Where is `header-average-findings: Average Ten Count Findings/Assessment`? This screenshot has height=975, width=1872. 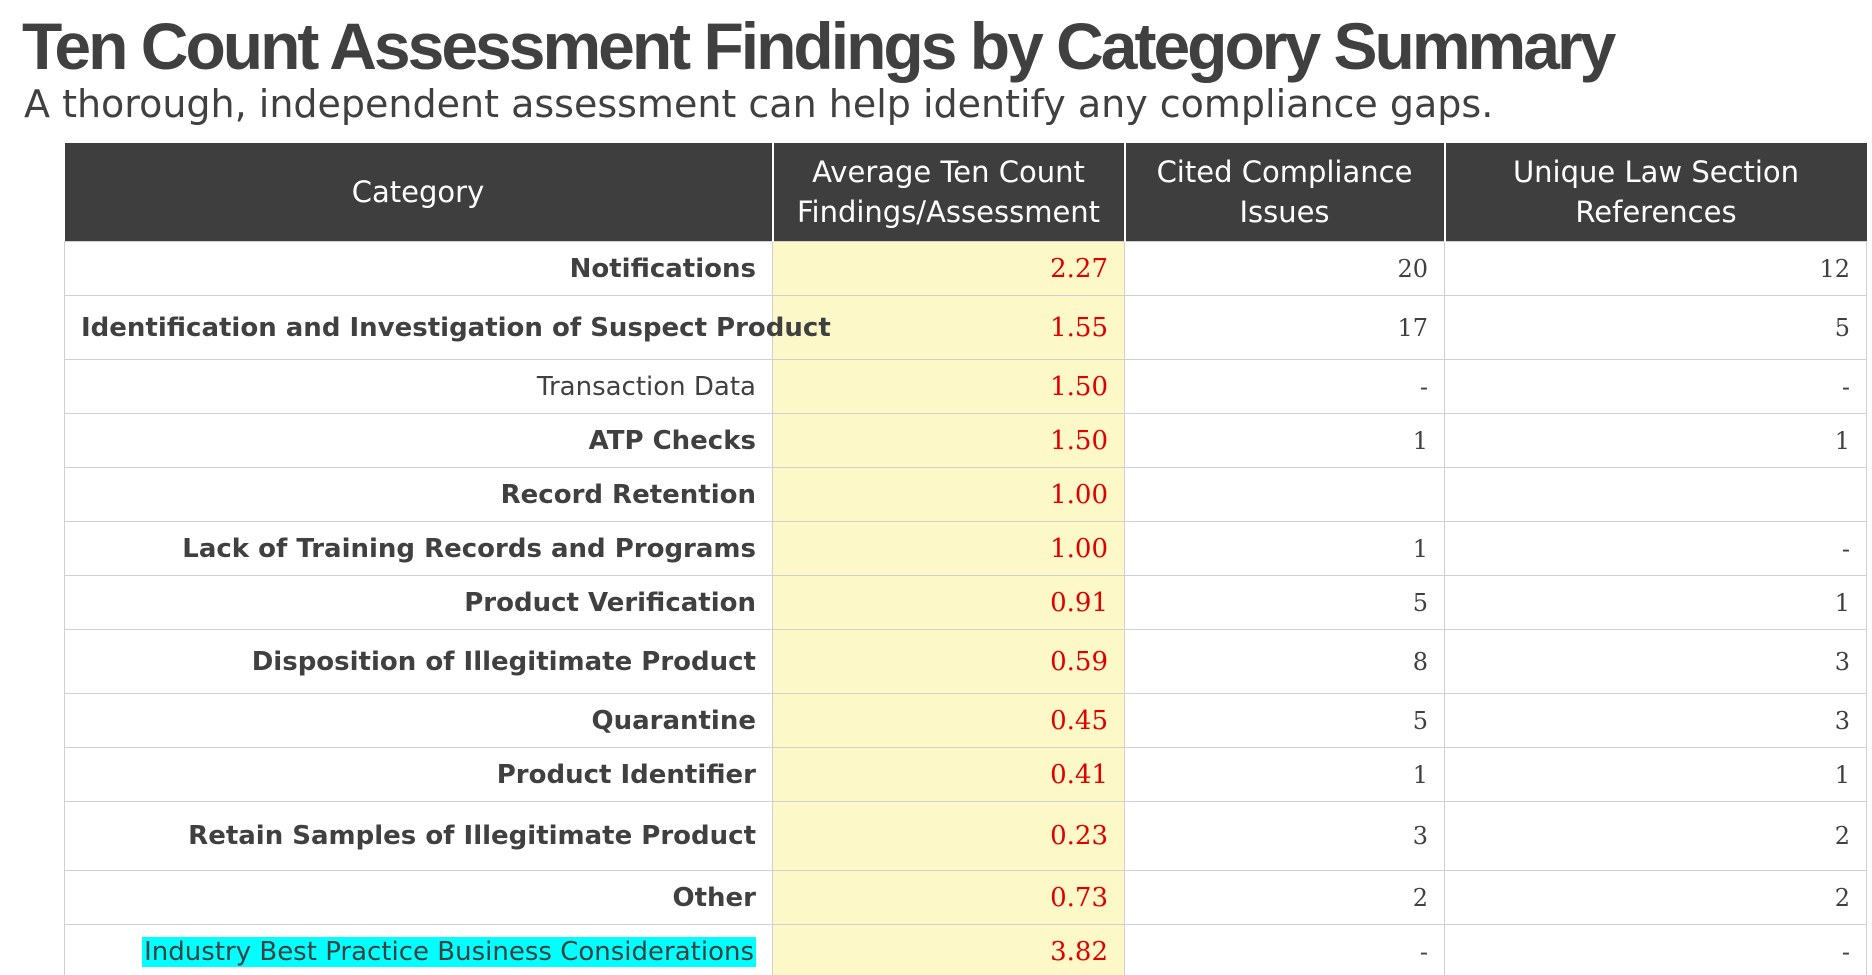 header-average-findings: Average Ten Count Findings/Assessment is located at coordinates (949, 192).